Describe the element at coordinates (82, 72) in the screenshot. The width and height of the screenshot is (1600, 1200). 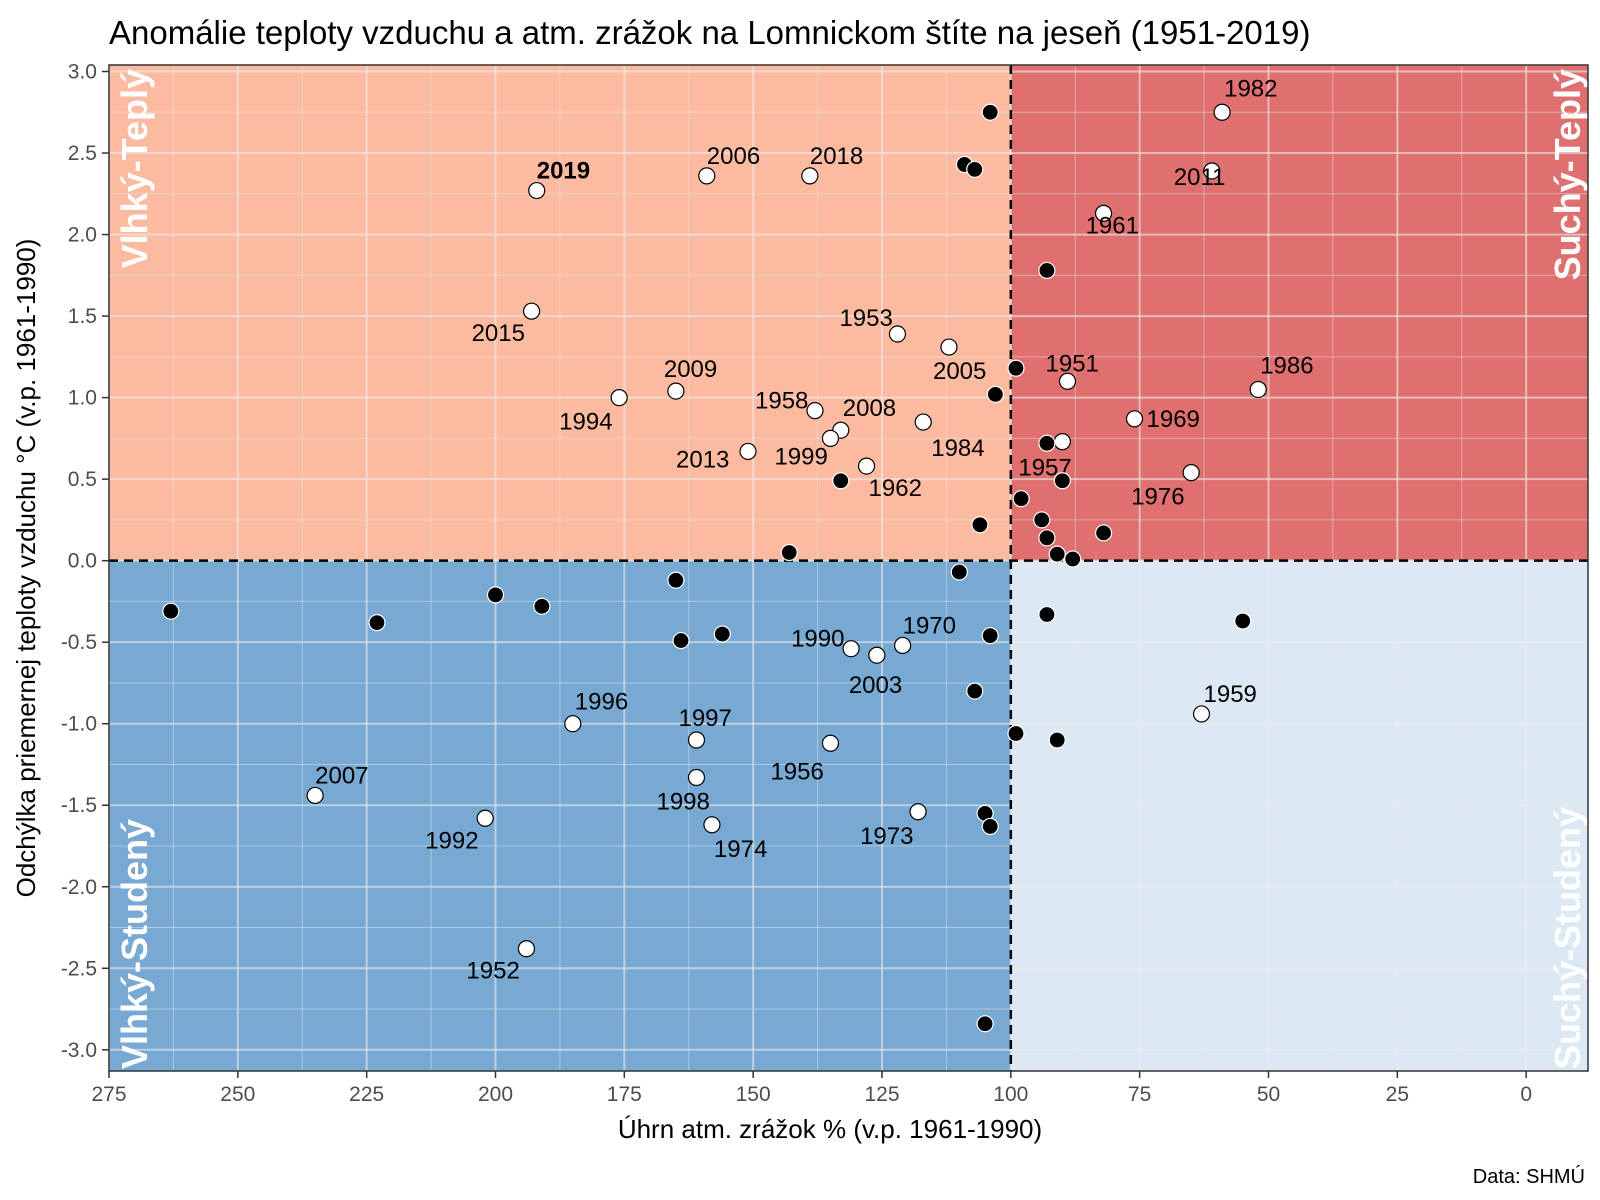
I see `y-tick-label: 3.0` at that location.